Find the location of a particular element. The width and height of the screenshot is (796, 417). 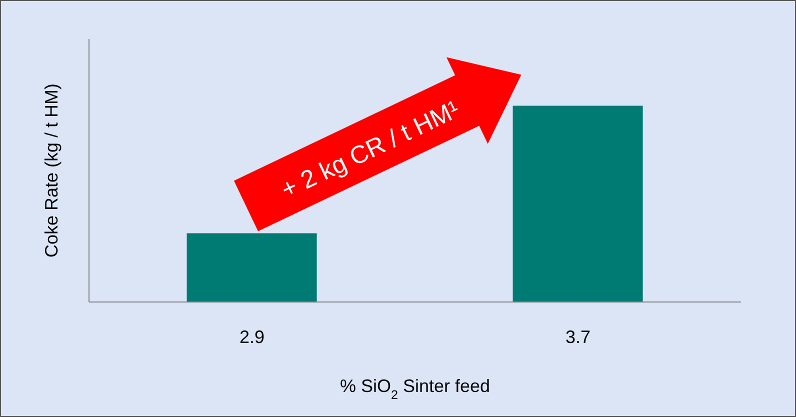

x-axis-title: % SiO$_{2}$ Sinter feed is located at coordinates (415, 389).